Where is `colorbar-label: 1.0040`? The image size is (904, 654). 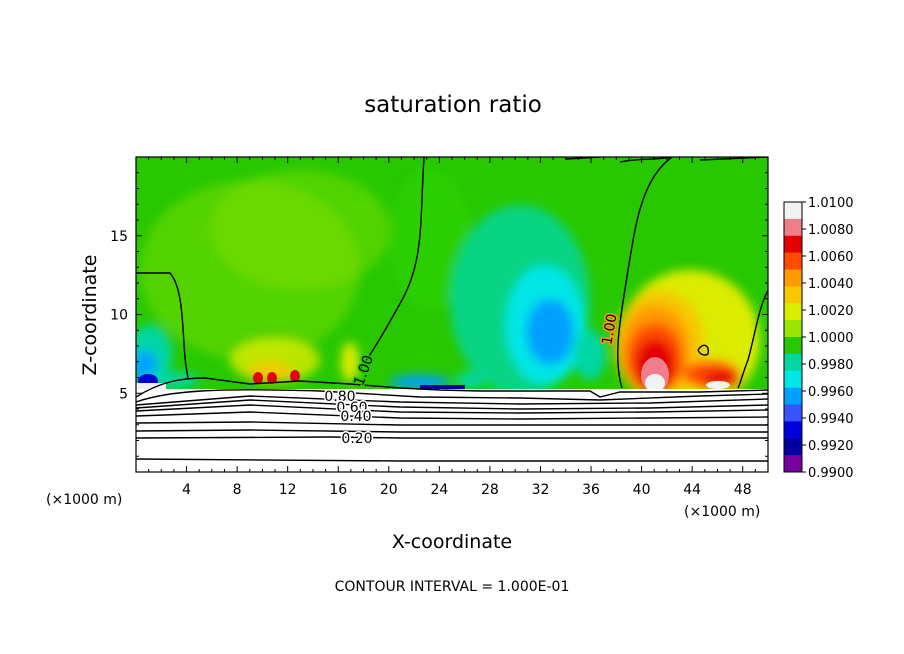
colorbar-label: 1.0040 is located at coordinates (831, 284).